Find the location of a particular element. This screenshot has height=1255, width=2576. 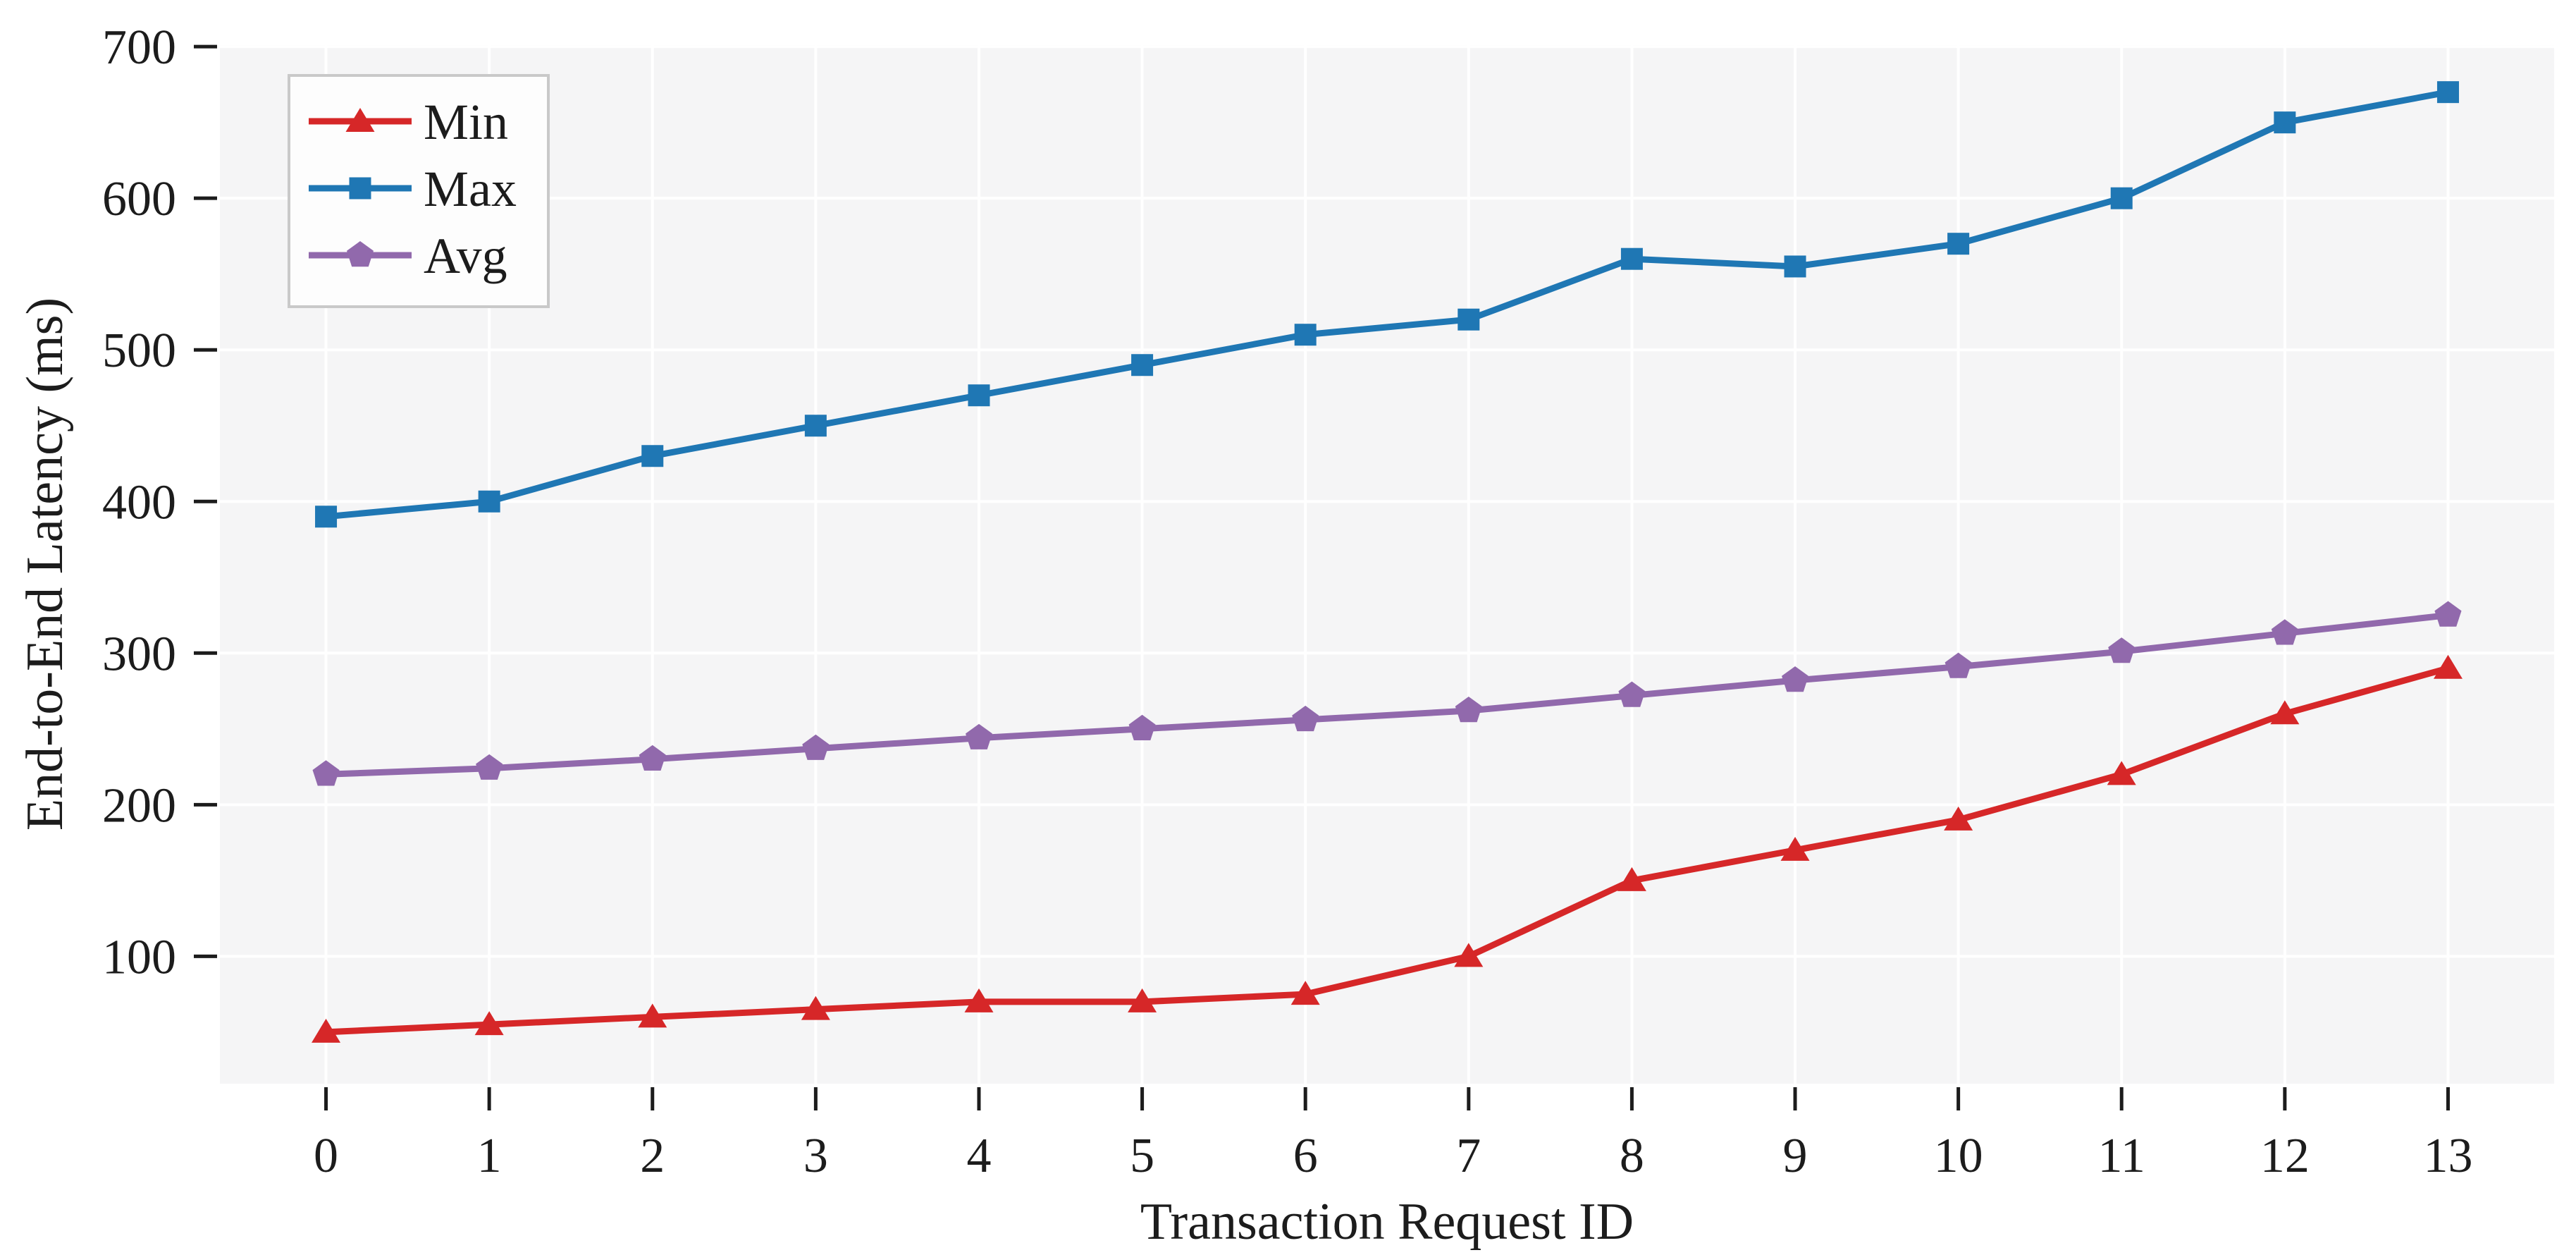

x-tick-label: 0 is located at coordinates (326, 1156).